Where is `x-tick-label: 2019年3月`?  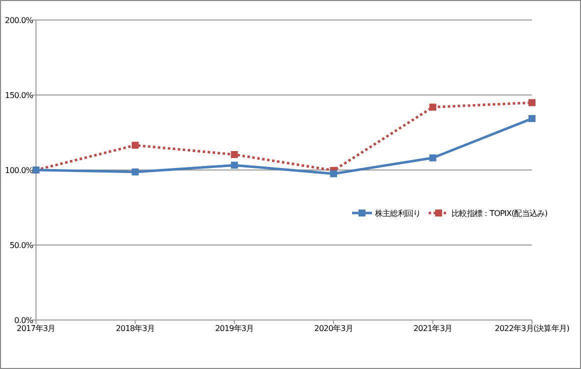 x-tick-label: 2019年3月 is located at coordinates (234, 328).